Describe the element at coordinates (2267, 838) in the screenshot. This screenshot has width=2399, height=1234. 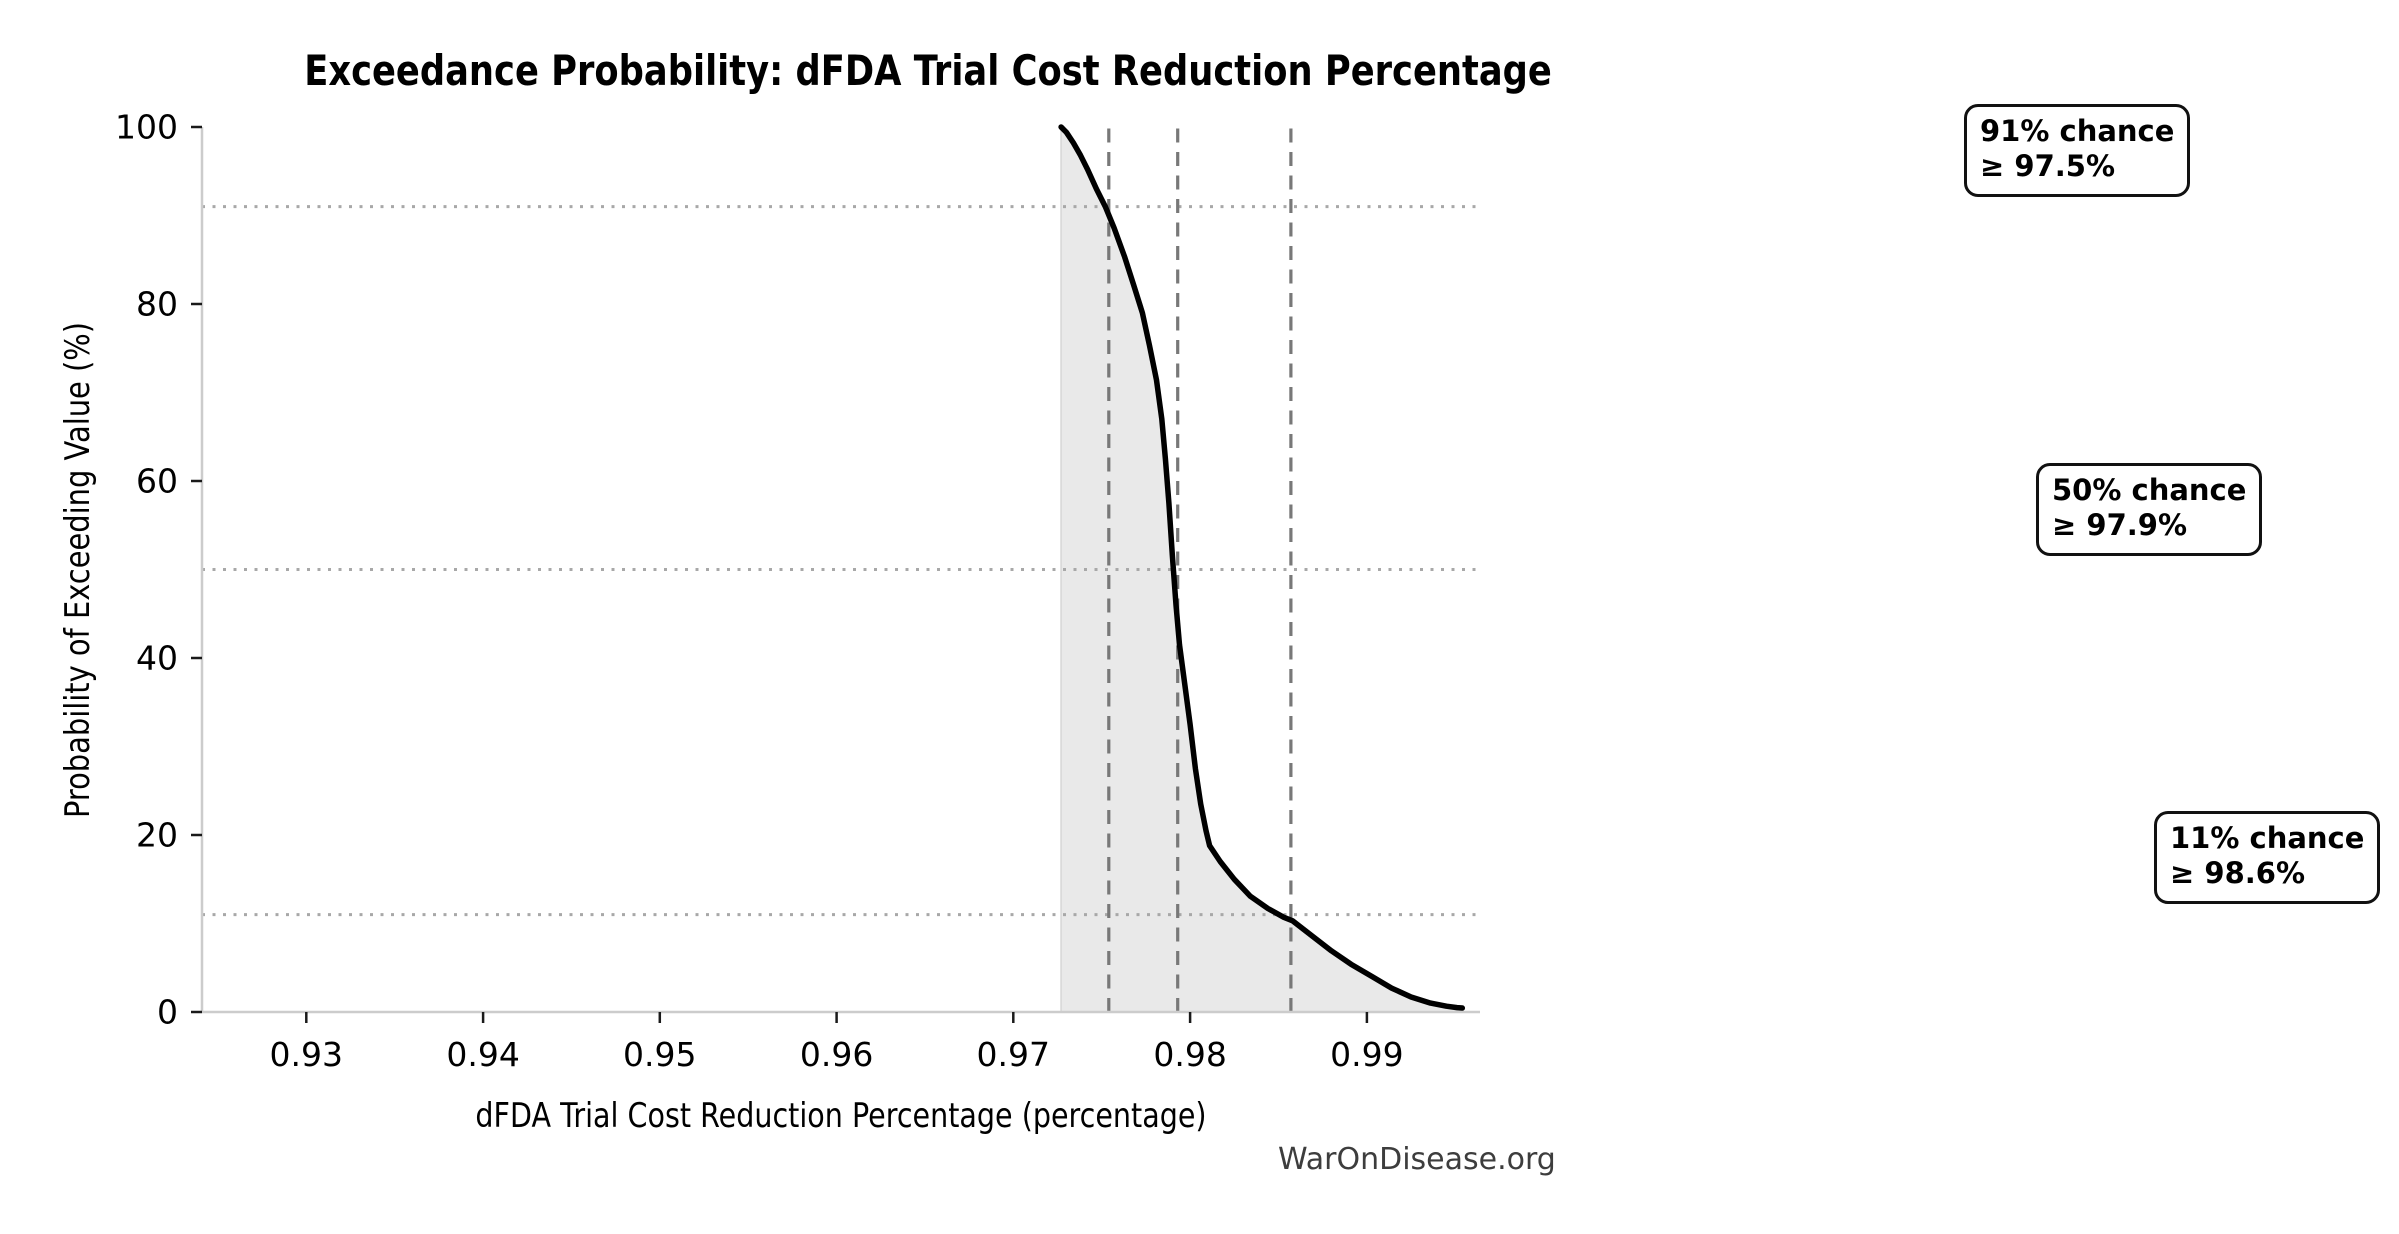
I see `callout-11-line1: 11% chance` at that location.